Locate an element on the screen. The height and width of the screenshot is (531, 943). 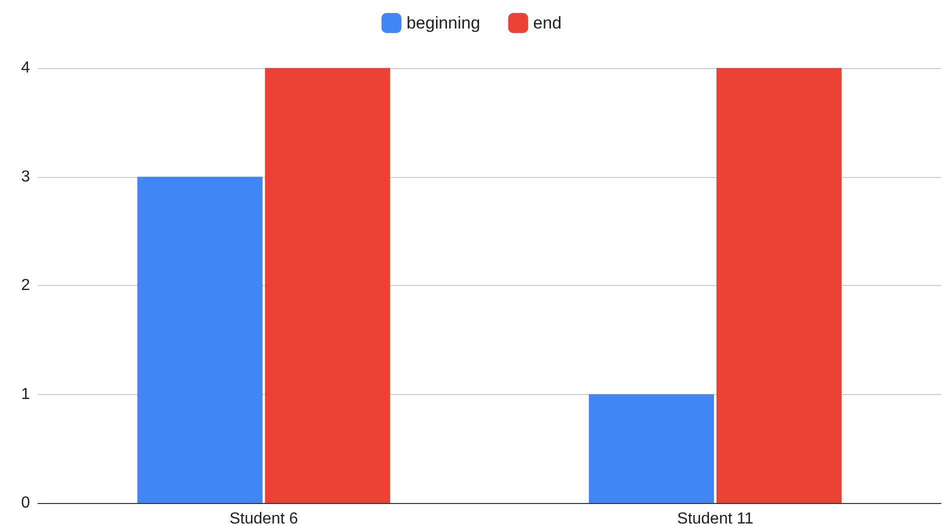
y-tick-label: 3 is located at coordinates (25, 177).